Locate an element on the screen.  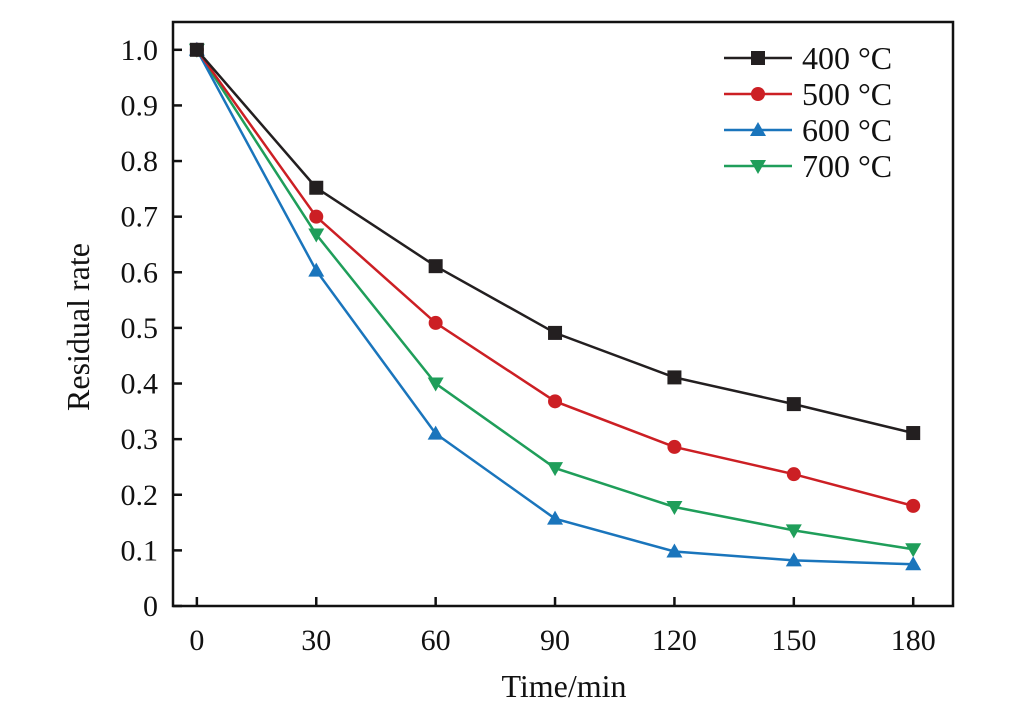
y-tick-label: 0 is located at coordinates (150, 606).